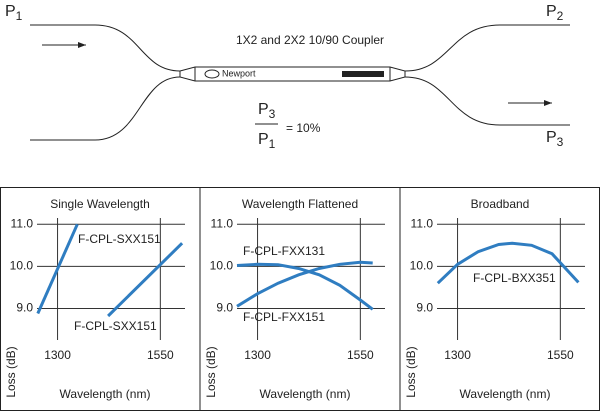 The width and height of the screenshot is (600, 417). Describe the element at coordinates (310, 40) in the screenshot. I see `diagram-title: 1X2 and 2X2 10/90 Coupler` at that location.